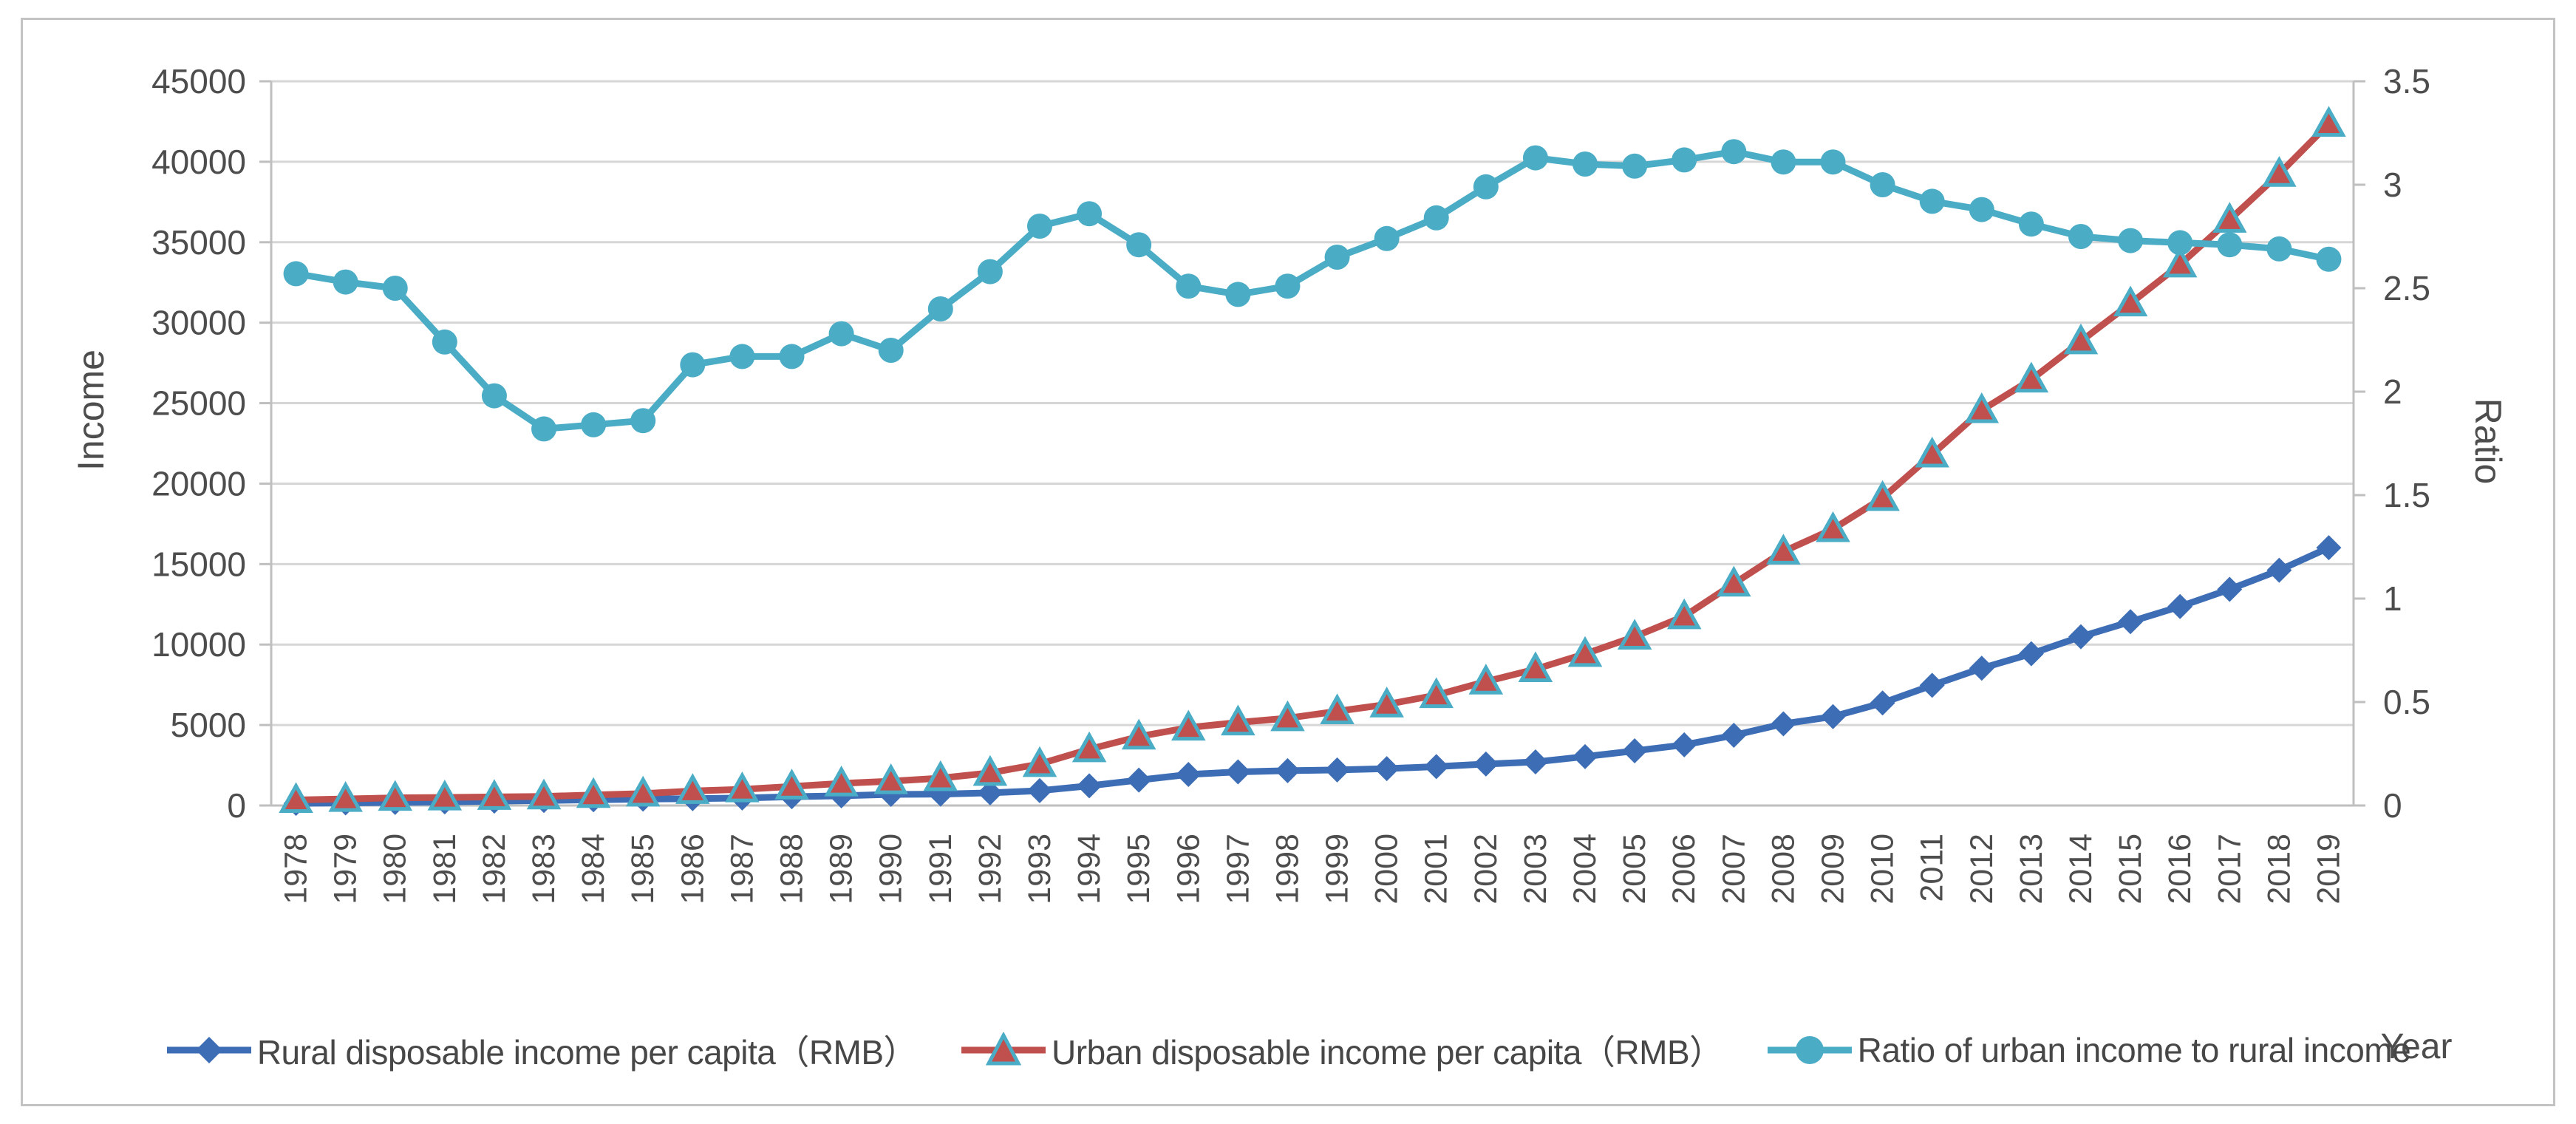  What do you see at coordinates (2229, 869) in the screenshot?
I see `x-axis-tick-label: 2017` at bounding box center [2229, 869].